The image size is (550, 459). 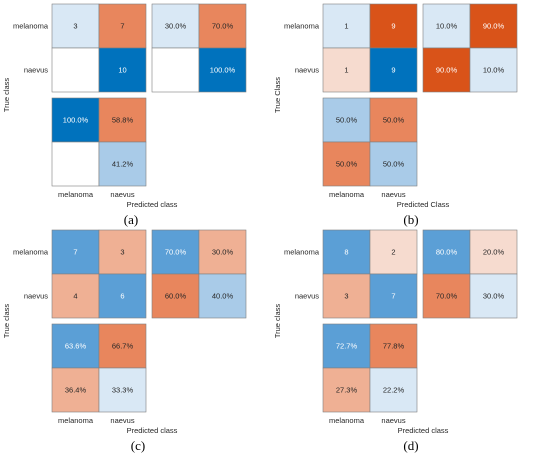 I want to click on column-summary-value: 77.8%, so click(x=394, y=346).